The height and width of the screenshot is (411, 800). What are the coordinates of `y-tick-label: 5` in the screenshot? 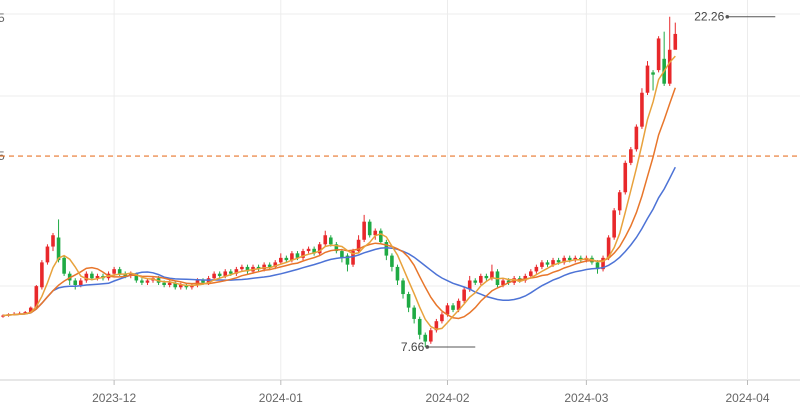 It's located at (2, 18).